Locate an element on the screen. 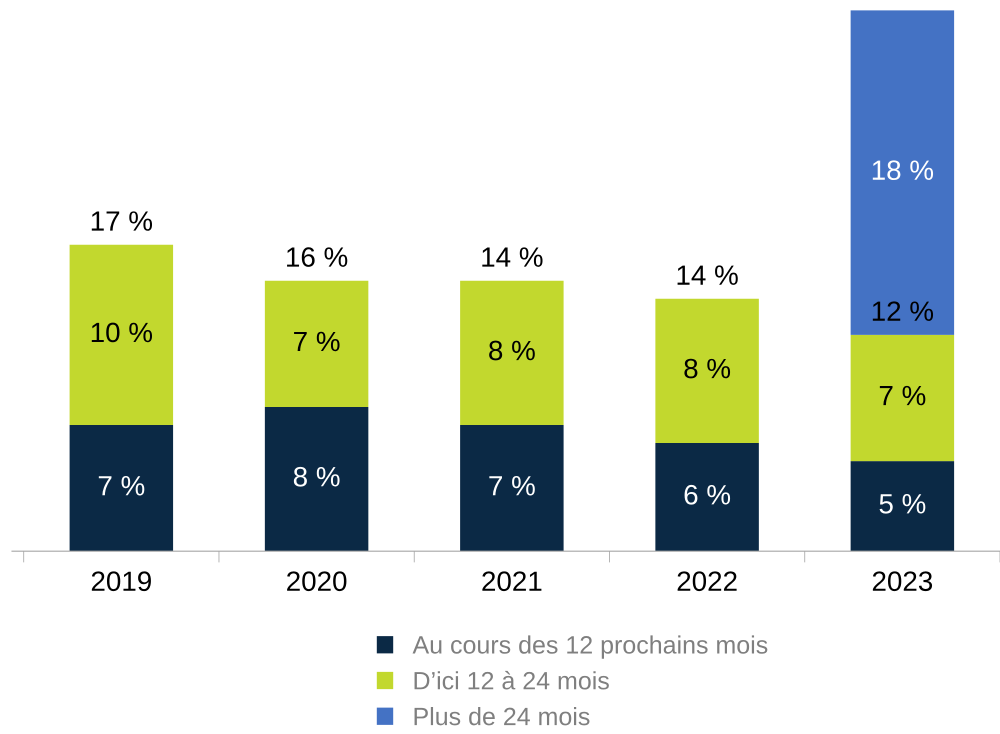  data-label: 18 % is located at coordinates (903, 170).